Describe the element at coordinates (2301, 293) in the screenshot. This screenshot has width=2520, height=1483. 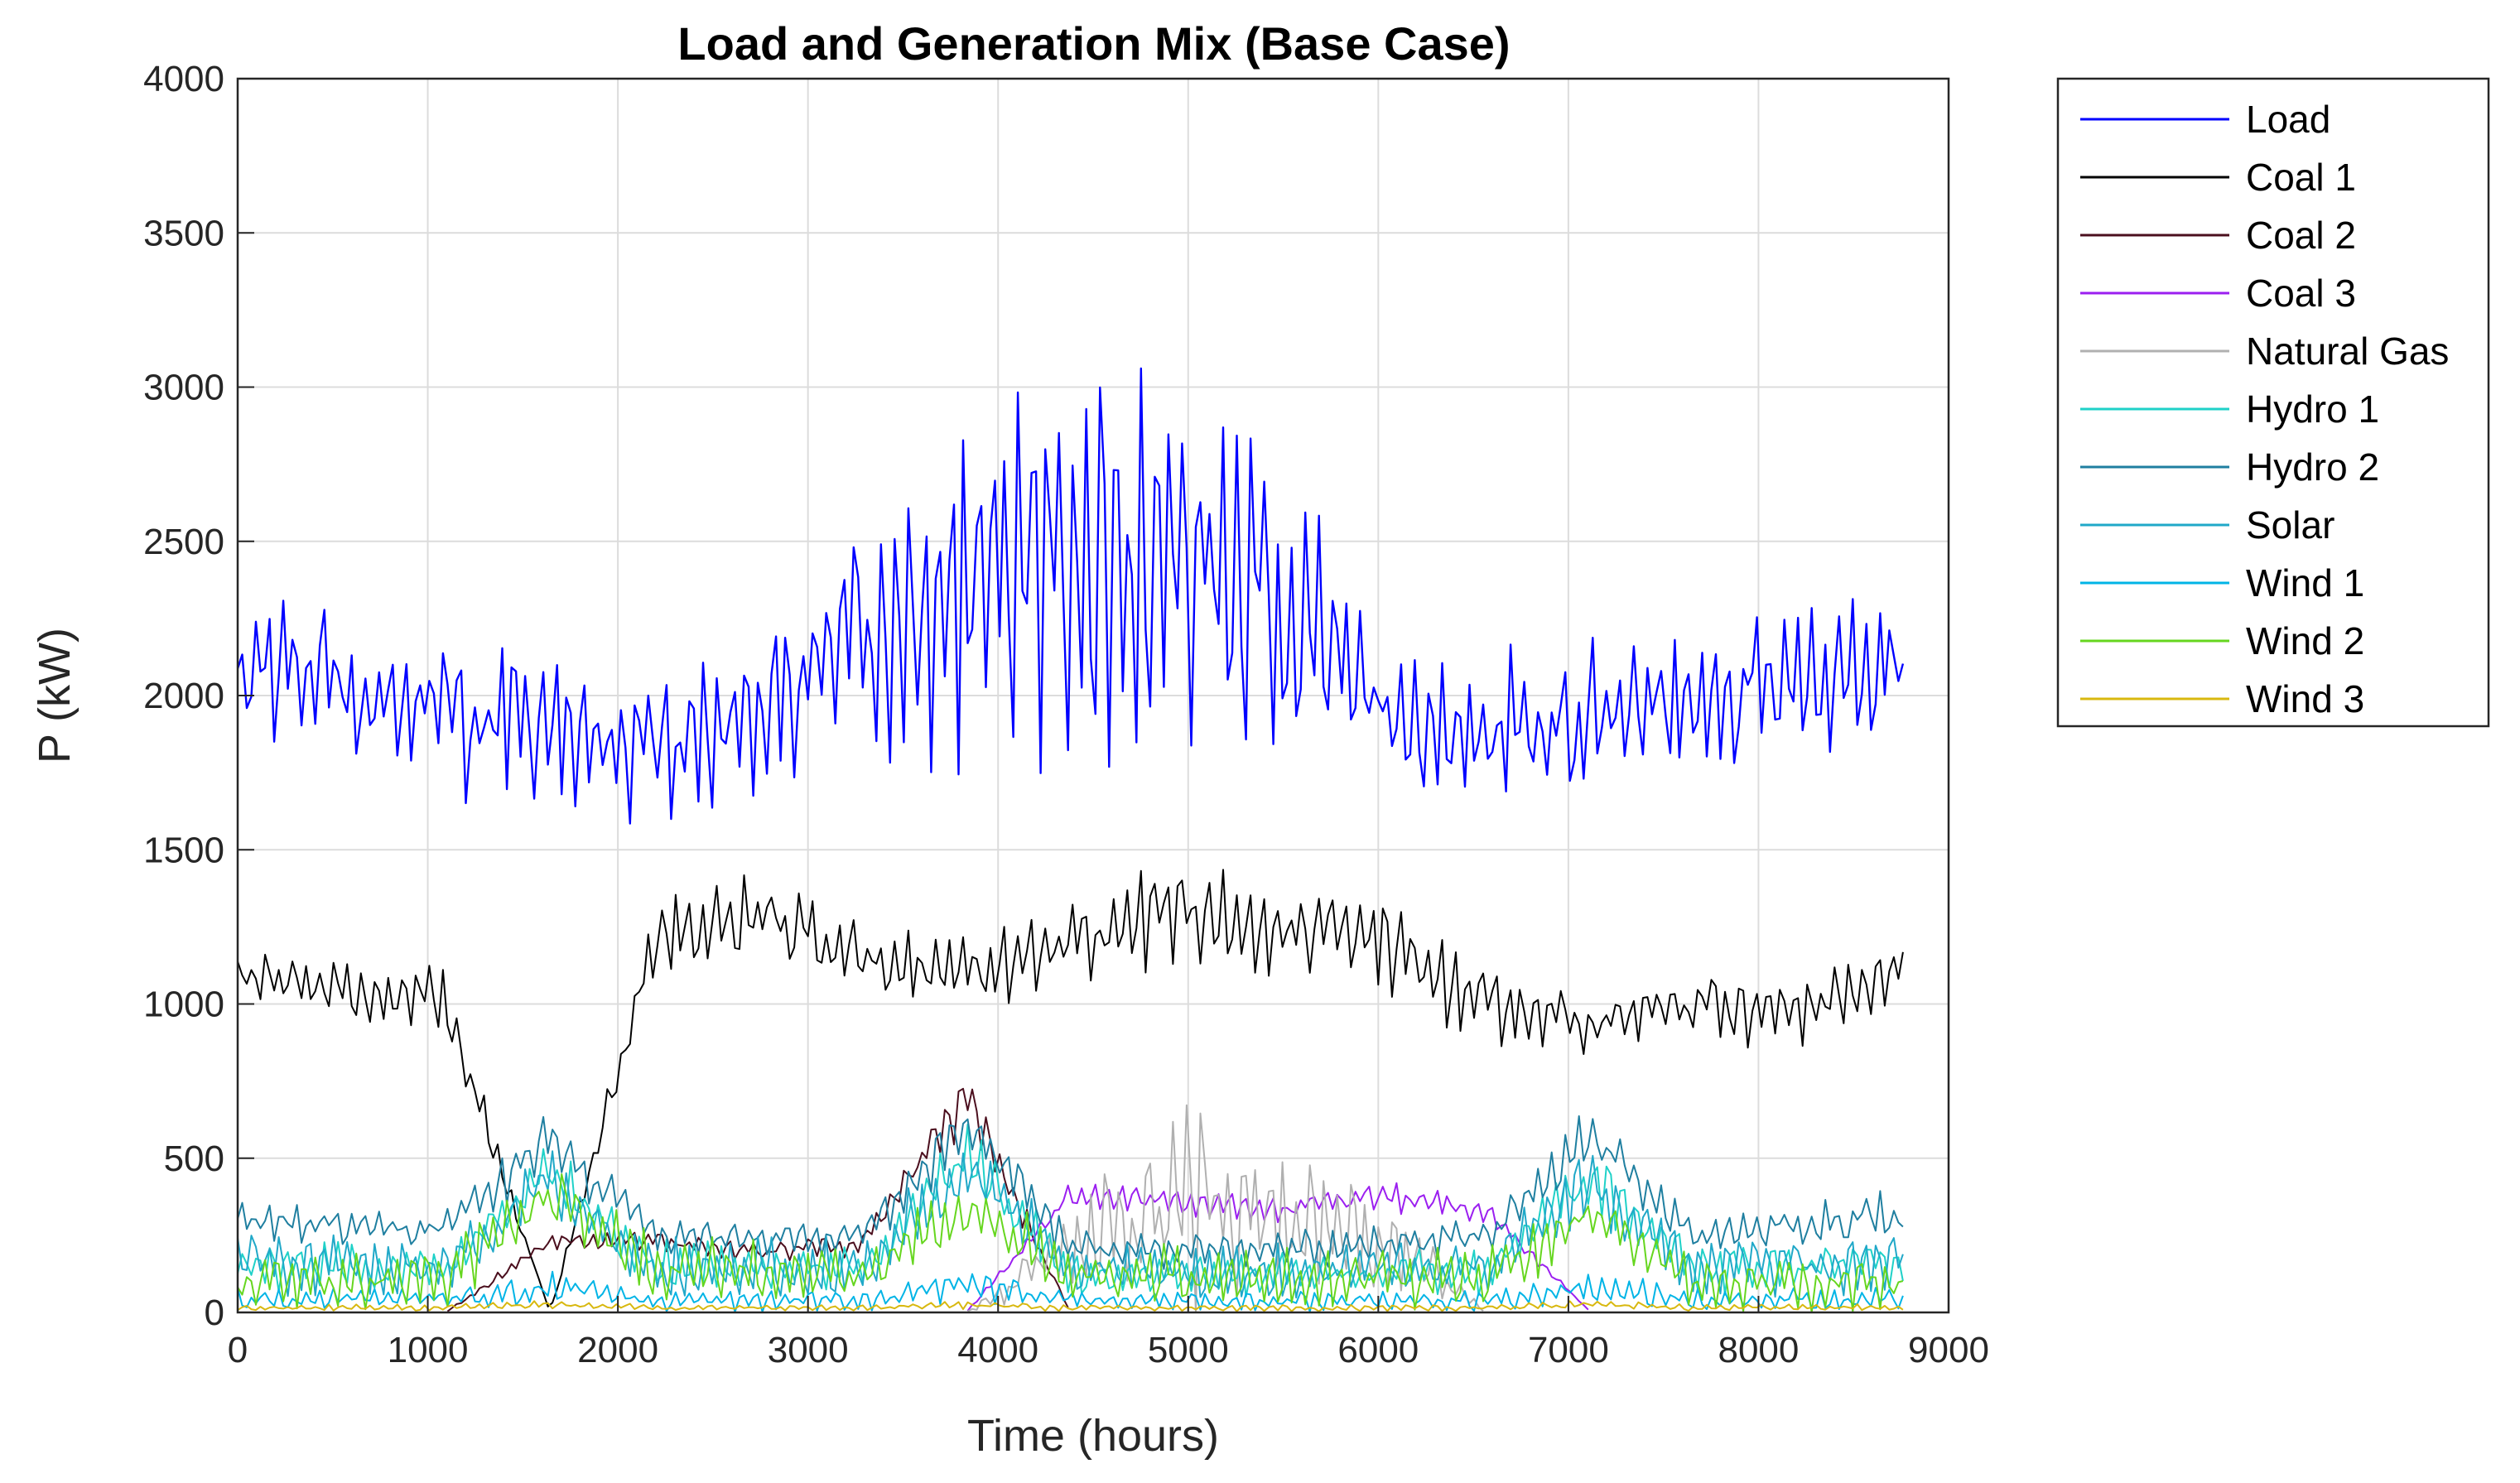
I see `legend-label: Coal 3` at that location.